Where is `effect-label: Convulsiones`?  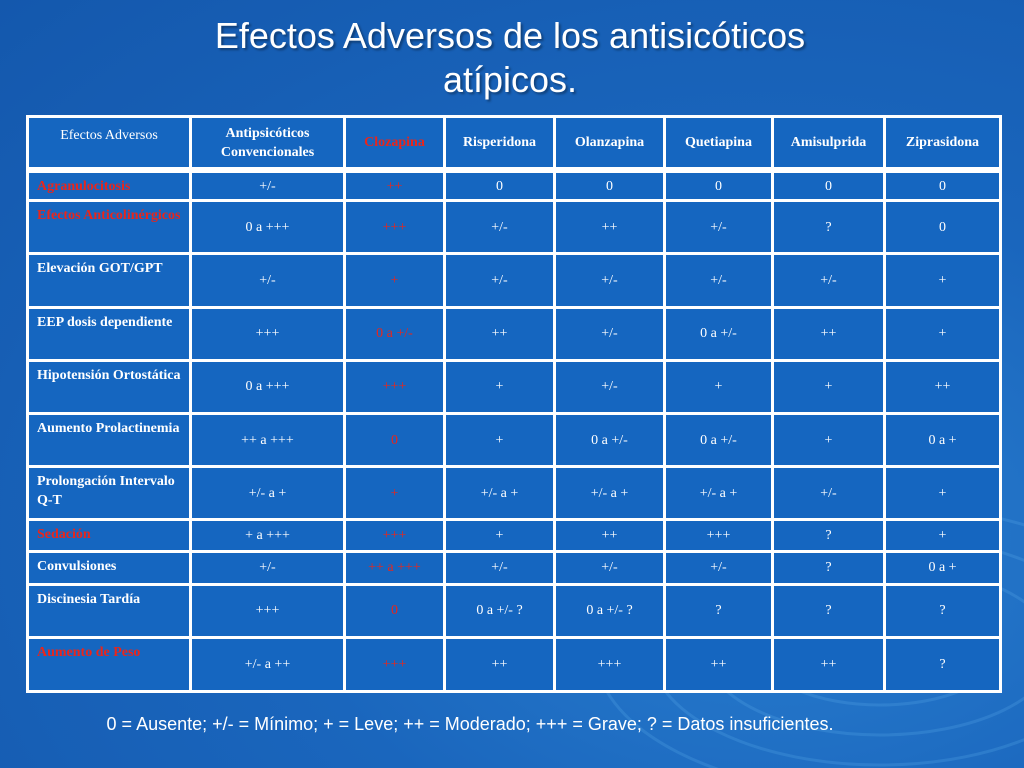 effect-label: Convulsiones is located at coordinates (109, 569).